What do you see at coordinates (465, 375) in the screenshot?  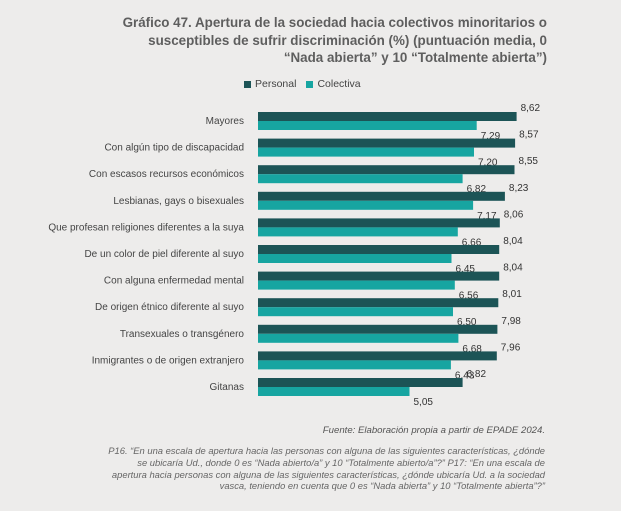 I see `value-label-colectiva: 6,43` at bounding box center [465, 375].